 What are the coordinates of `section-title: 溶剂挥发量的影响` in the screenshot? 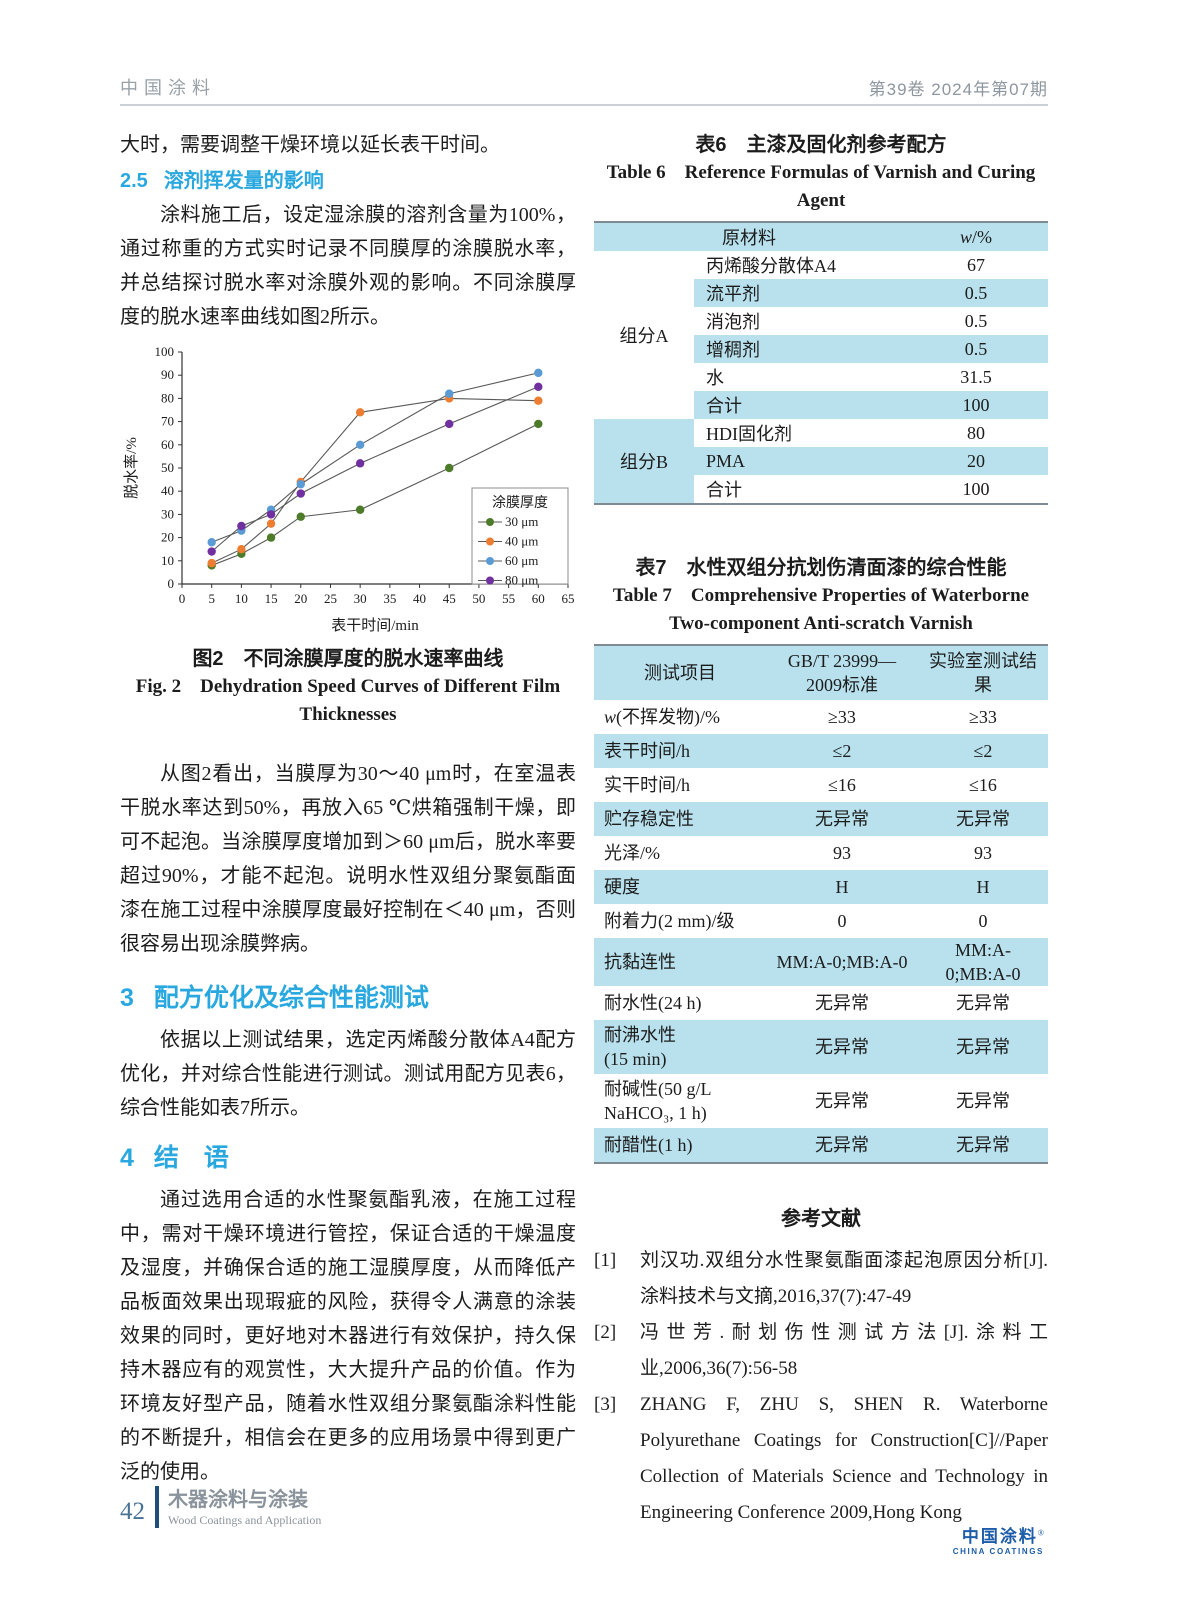 It's located at (243, 181).